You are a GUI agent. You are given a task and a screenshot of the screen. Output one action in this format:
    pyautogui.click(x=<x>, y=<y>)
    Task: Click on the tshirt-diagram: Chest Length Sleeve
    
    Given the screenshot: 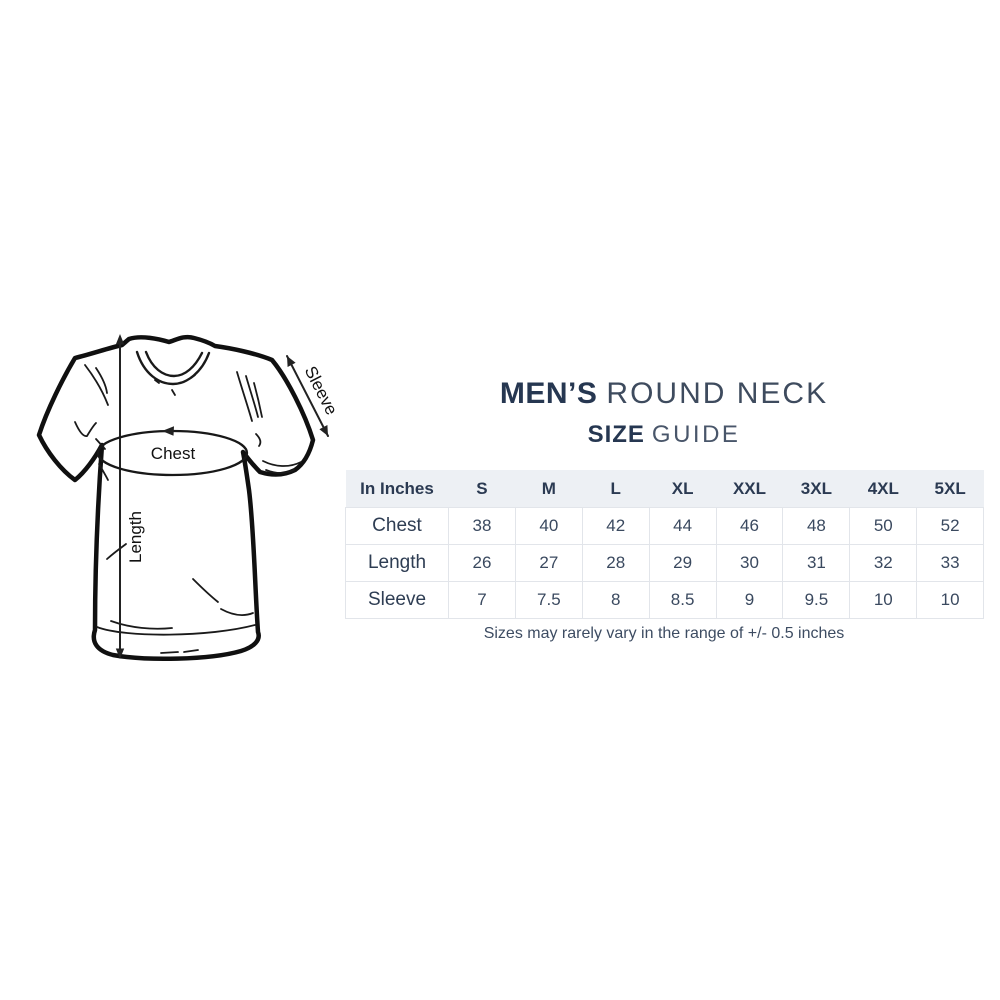 What is the action you would take?
    pyautogui.click(x=189, y=498)
    